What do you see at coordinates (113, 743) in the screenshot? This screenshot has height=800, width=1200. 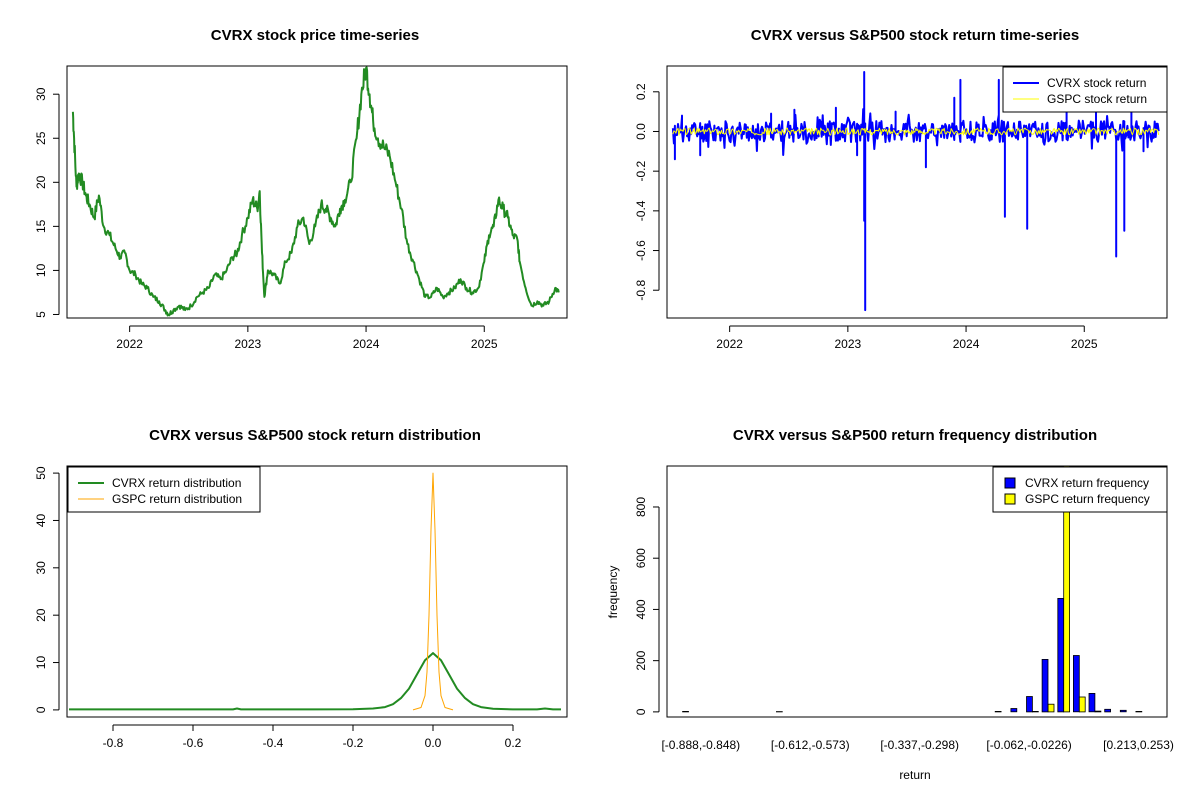 I see `p3-x-tick-label: -0.8` at bounding box center [113, 743].